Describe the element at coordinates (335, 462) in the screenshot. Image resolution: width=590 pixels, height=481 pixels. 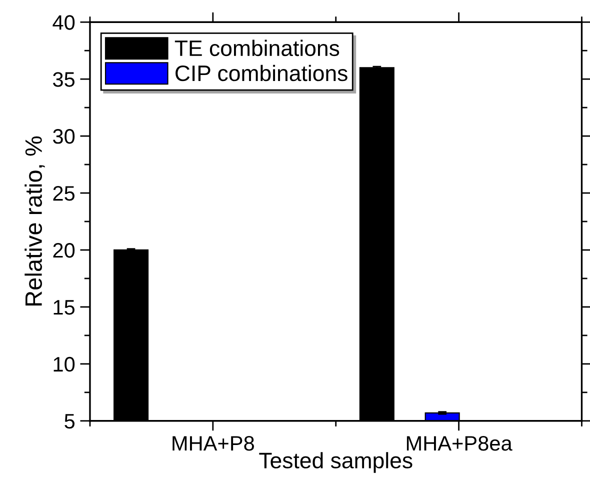
I see `x-axis-title: Tested samples` at that location.